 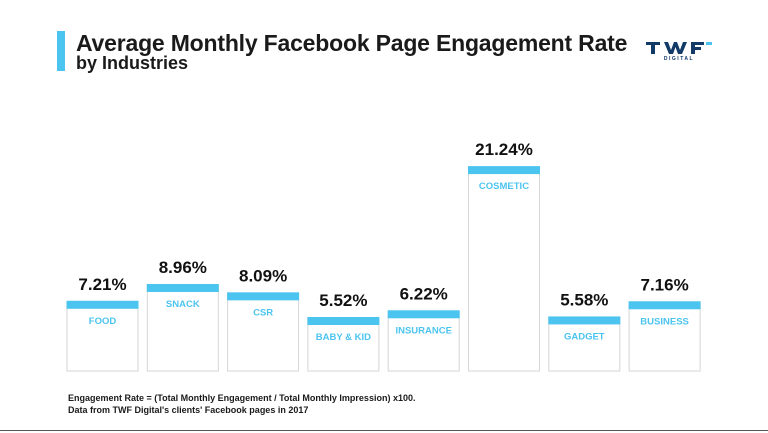 What do you see at coordinates (424, 293) in the screenshot?
I see `data-label: 6.22%` at bounding box center [424, 293].